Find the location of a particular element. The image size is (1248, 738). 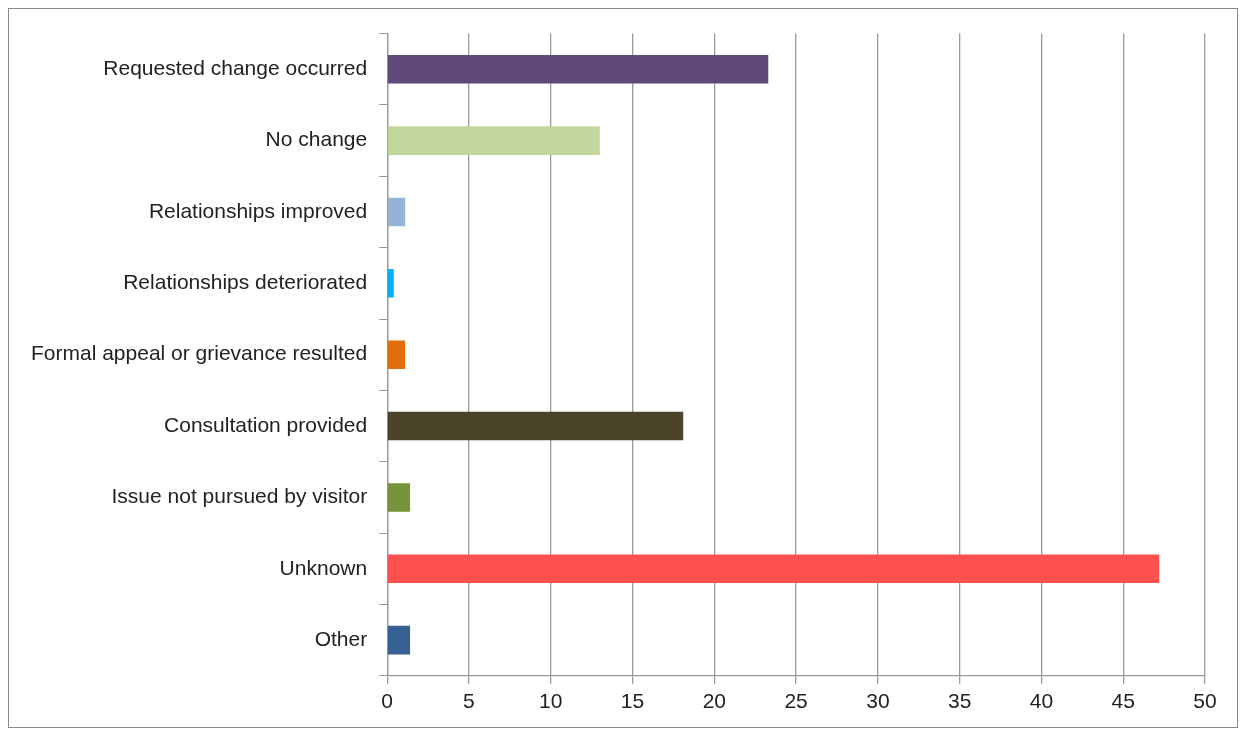

x-tick-label: 30 is located at coordinates (878, 701).